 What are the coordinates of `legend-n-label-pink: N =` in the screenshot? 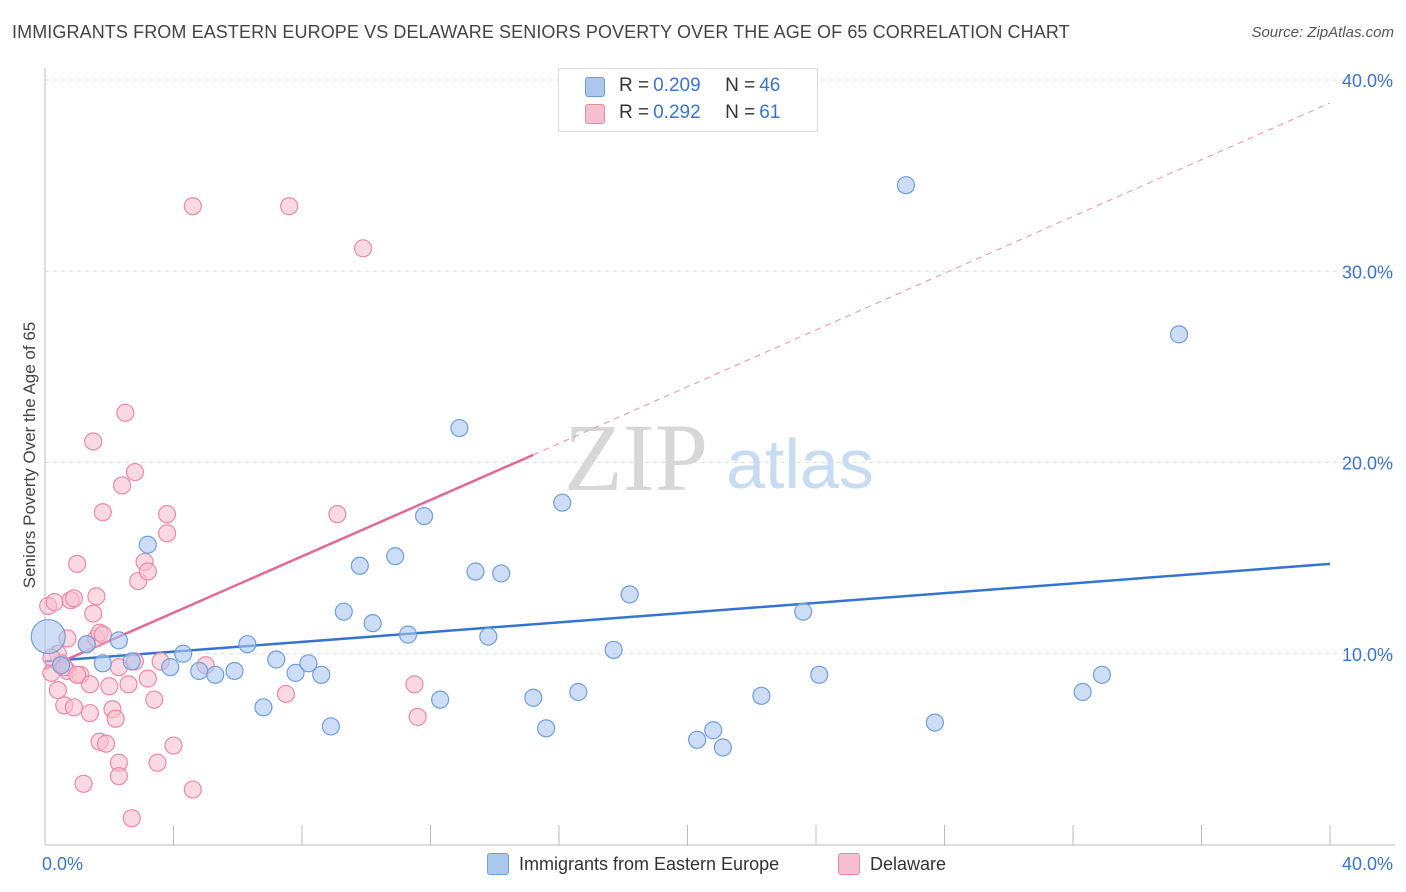 It's located at (740, 112).